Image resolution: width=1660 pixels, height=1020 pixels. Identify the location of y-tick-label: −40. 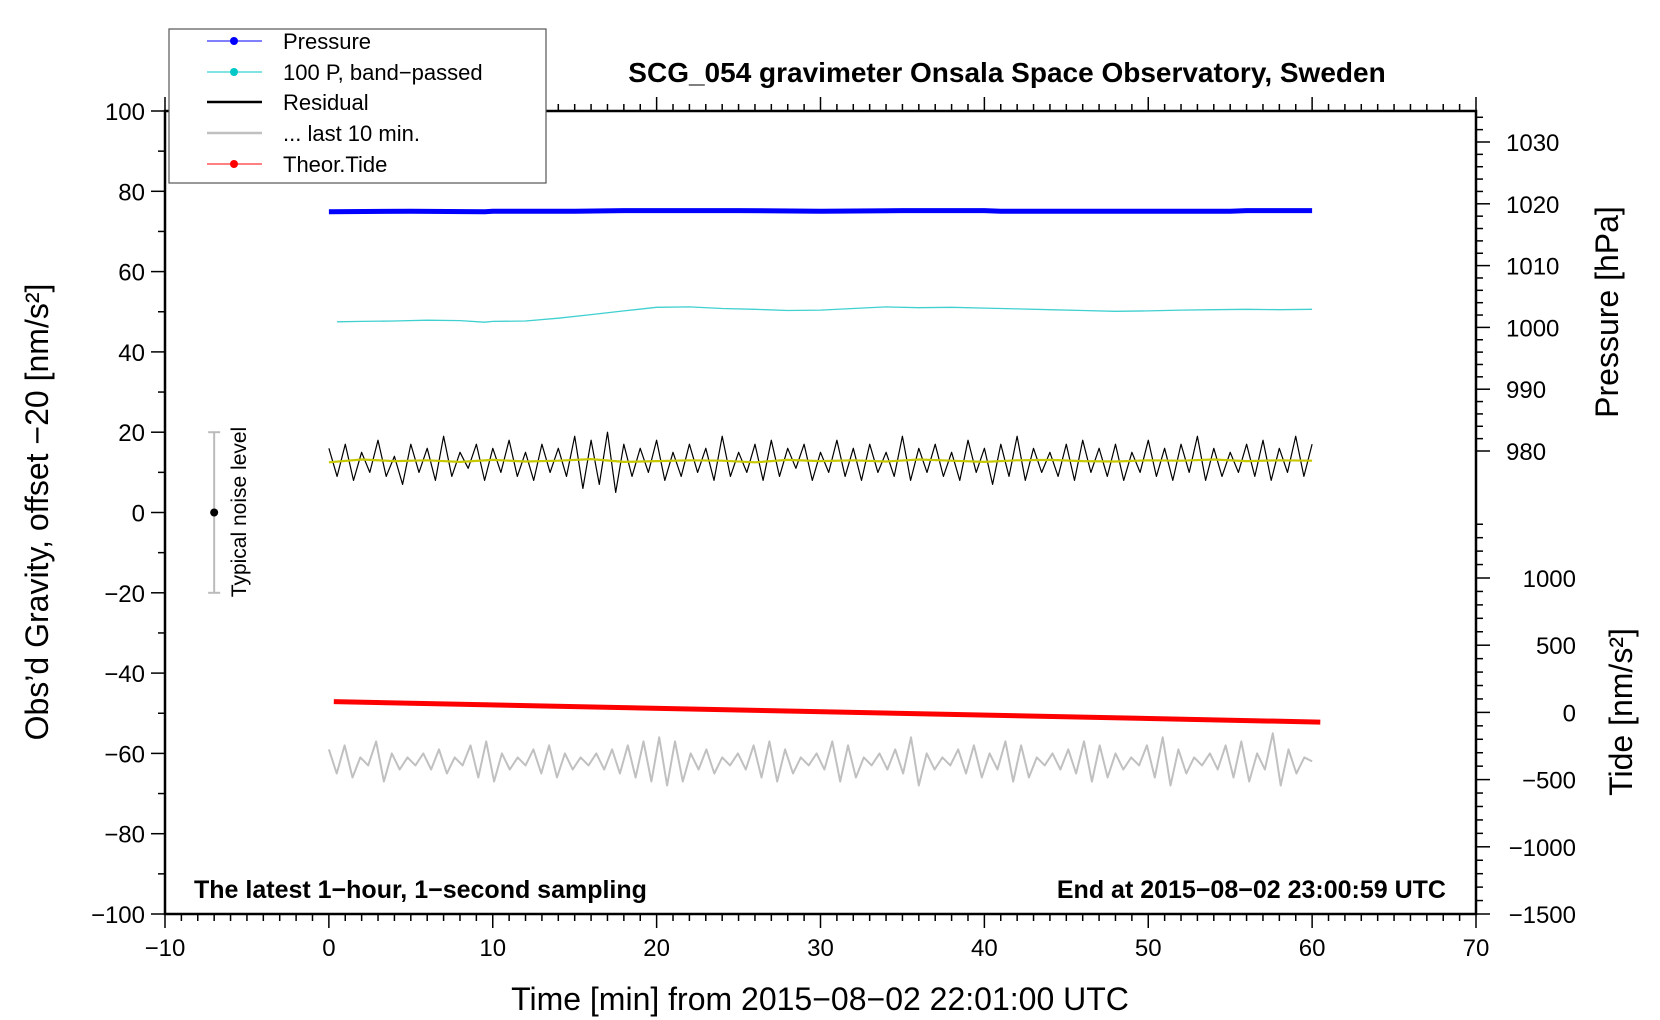
(124, 674).